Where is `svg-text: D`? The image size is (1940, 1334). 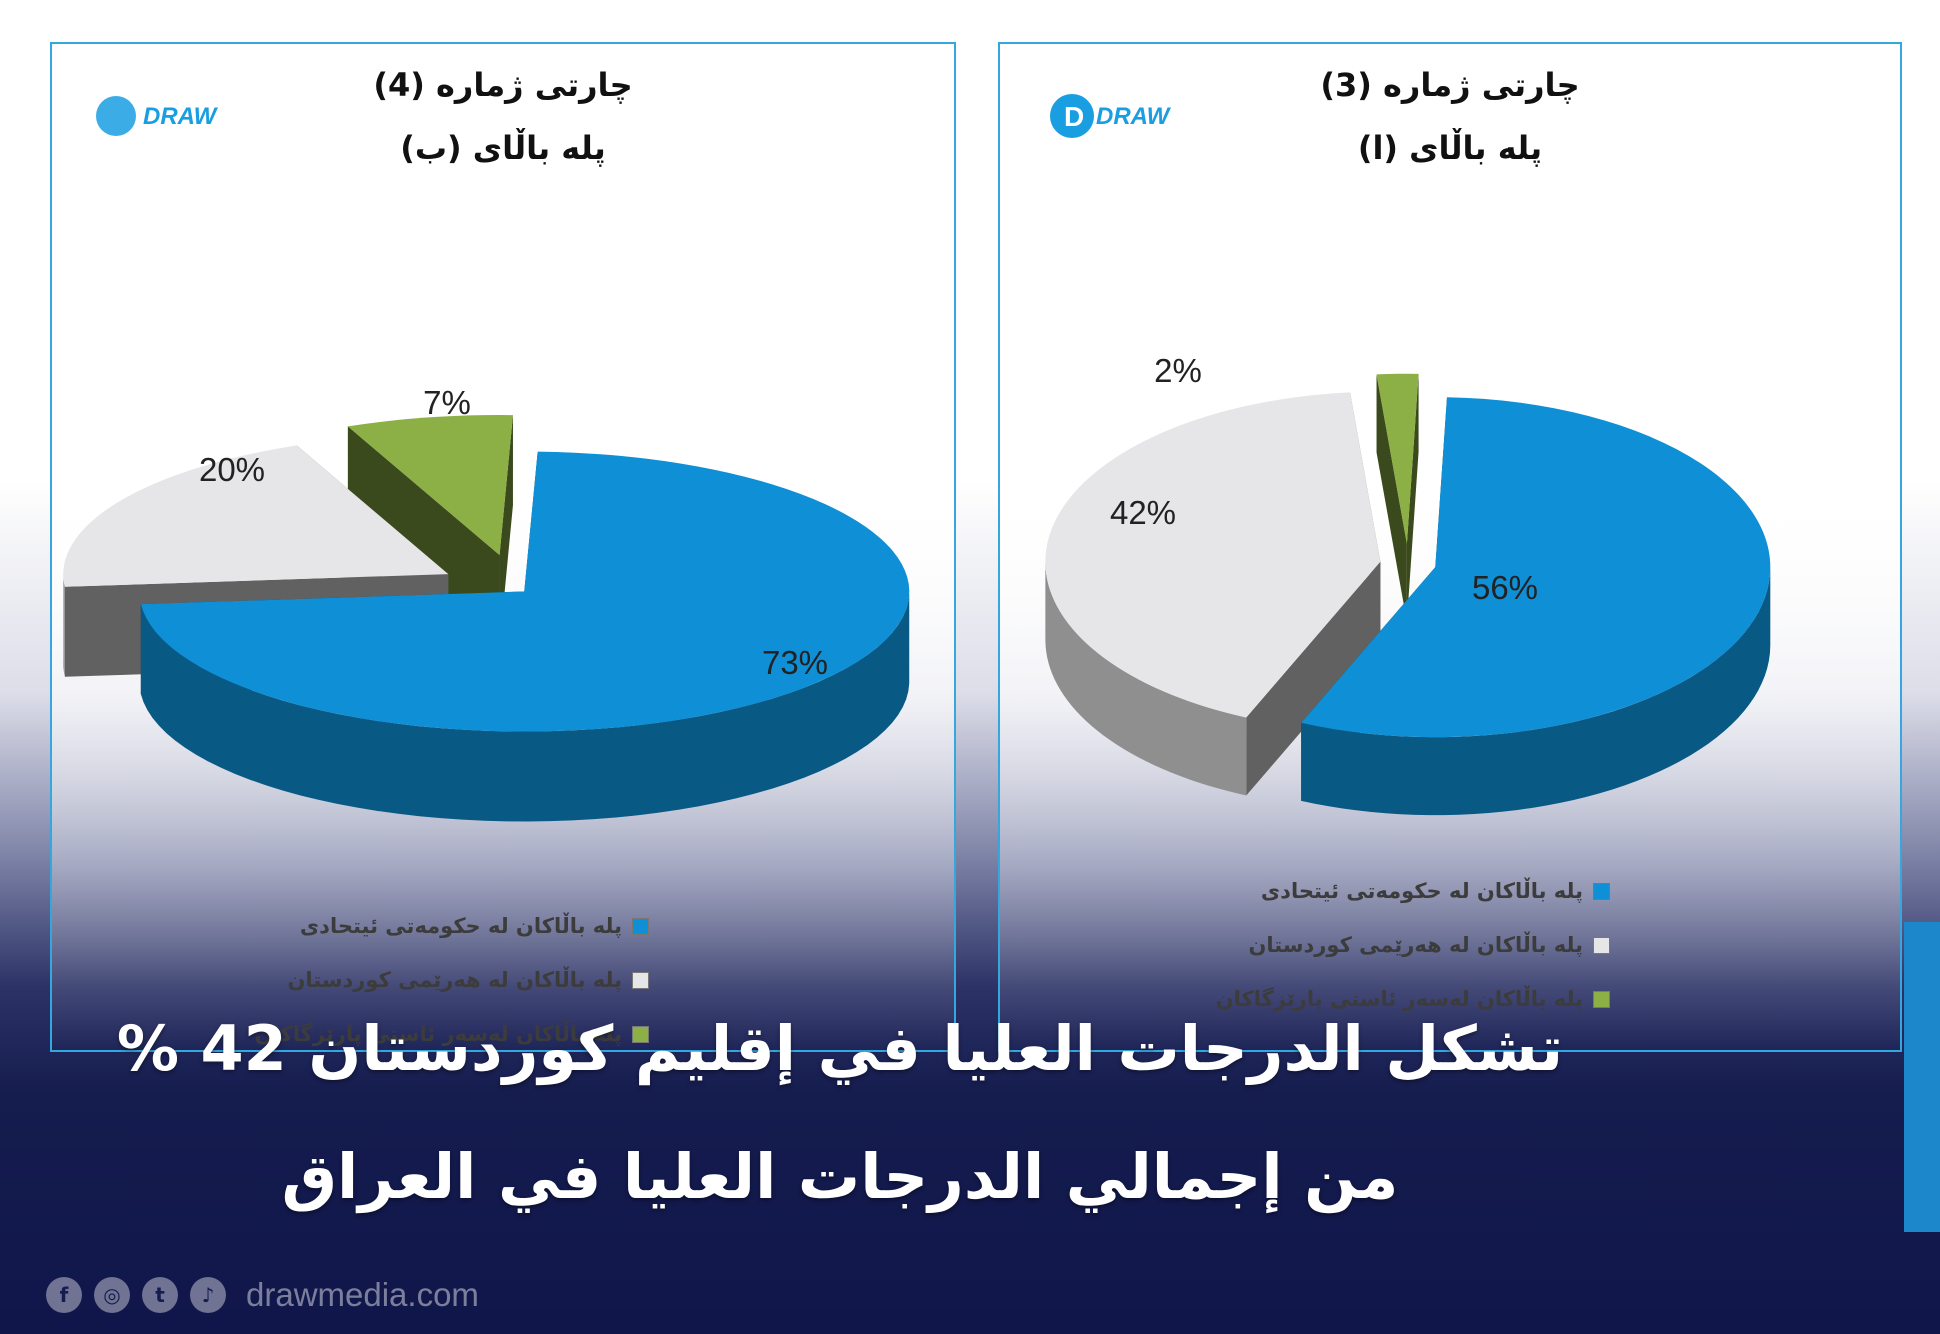 svg-text: D is located at coordinates (1074, 116).